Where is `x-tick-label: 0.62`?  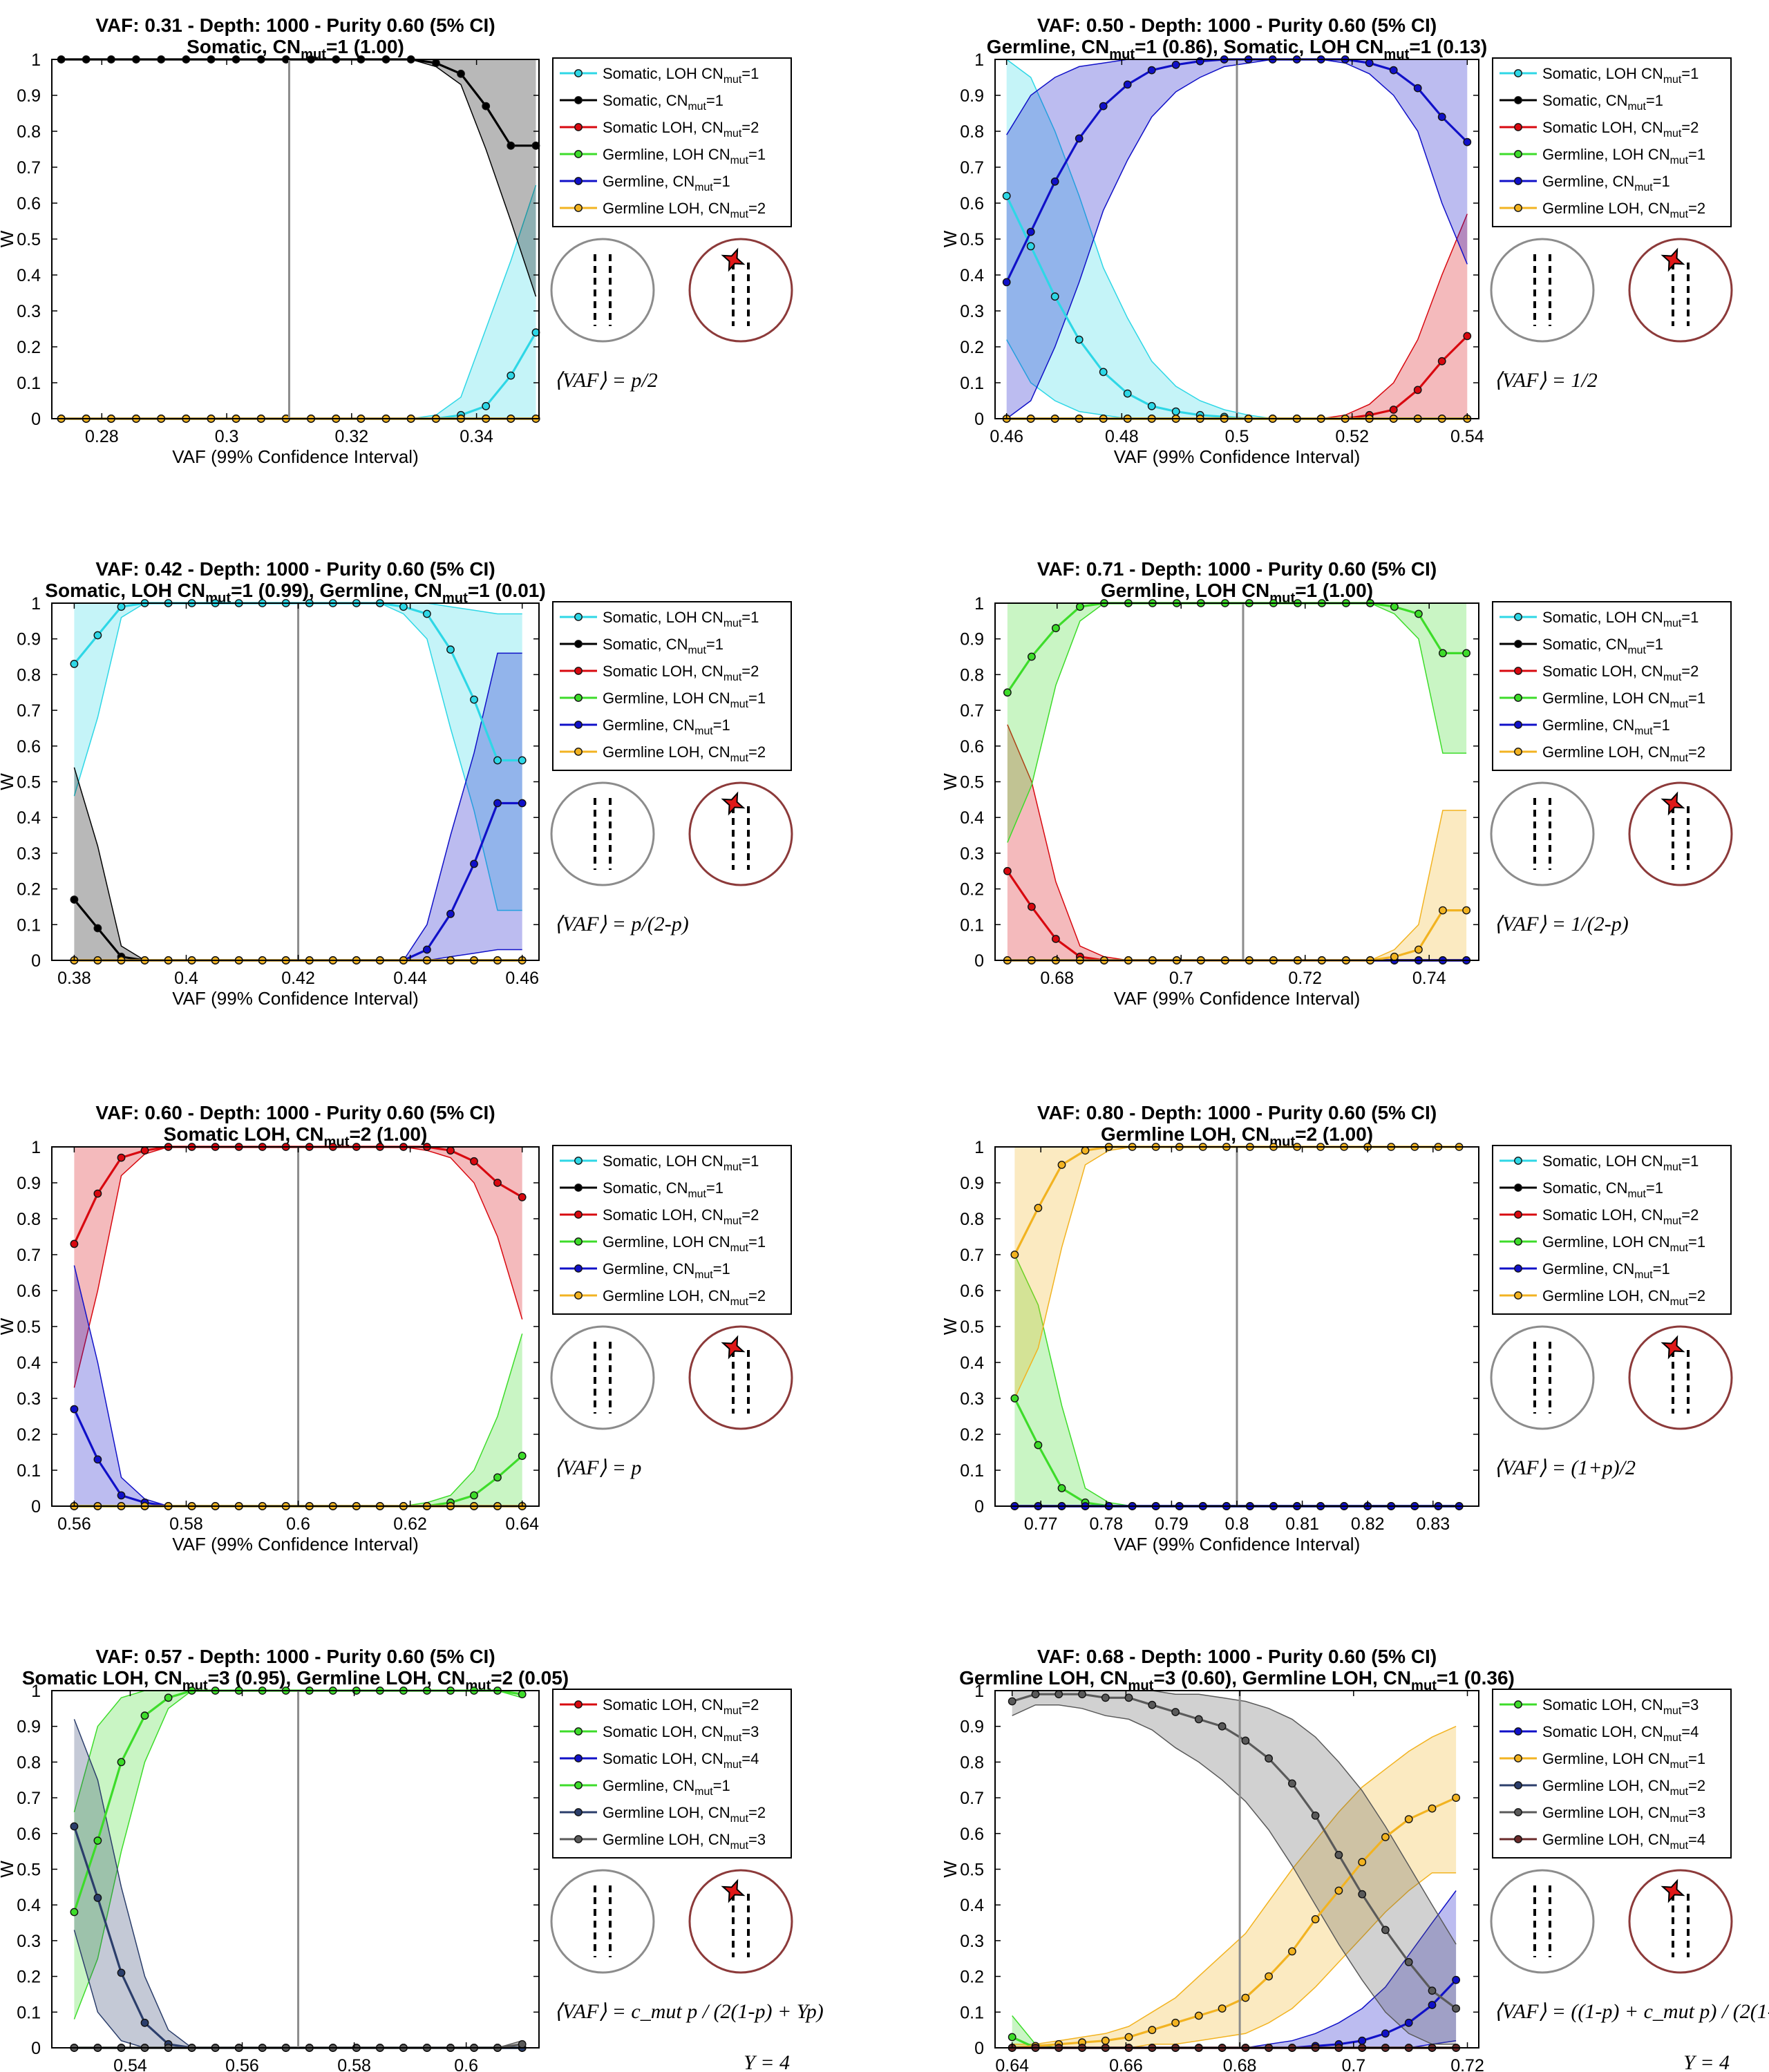 x-tick-label: 0.62 is located at coordinates (410, 1524).